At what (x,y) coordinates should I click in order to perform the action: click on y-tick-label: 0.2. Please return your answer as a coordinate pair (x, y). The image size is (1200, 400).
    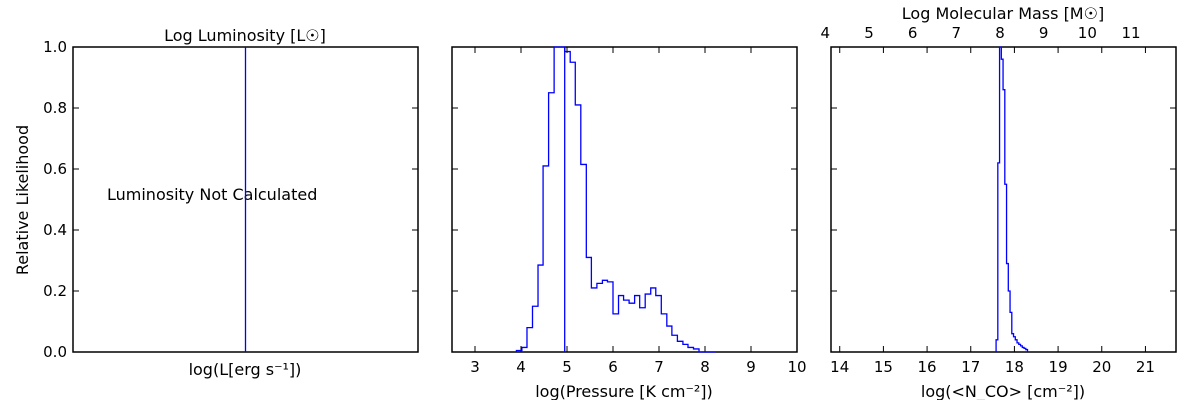
    Looking at the image, I should click on (55, 291).